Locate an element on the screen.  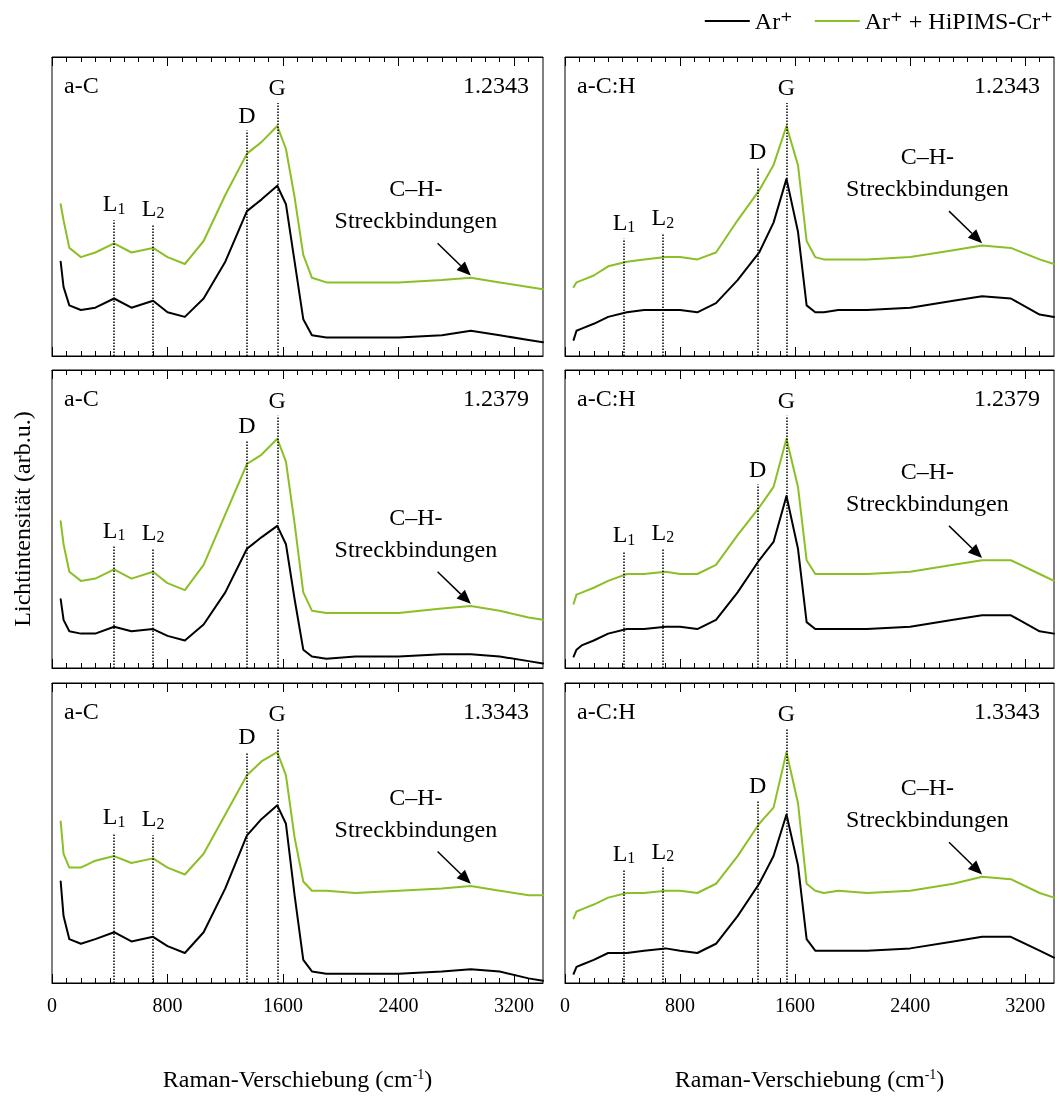
y-axis-title: Lichtintensität (arb.u.) is located at coordinates (22, 519).